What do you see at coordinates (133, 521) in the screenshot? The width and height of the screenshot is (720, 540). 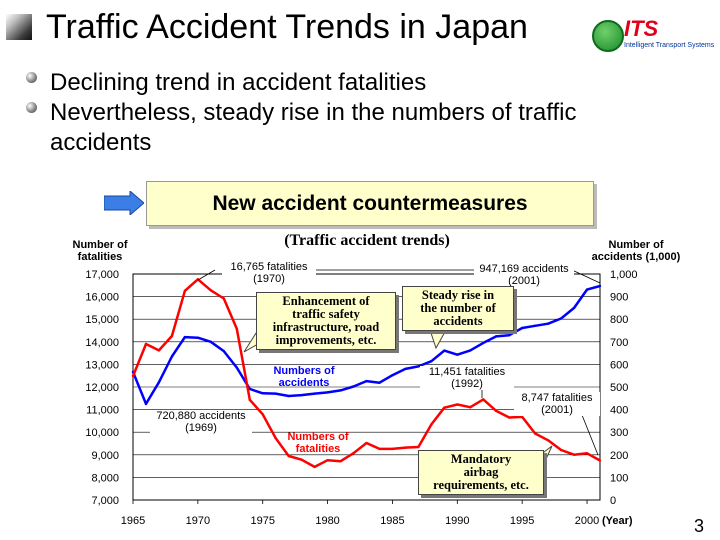 I see `x-tick-label: 1965` at bounding box center [133, 521].